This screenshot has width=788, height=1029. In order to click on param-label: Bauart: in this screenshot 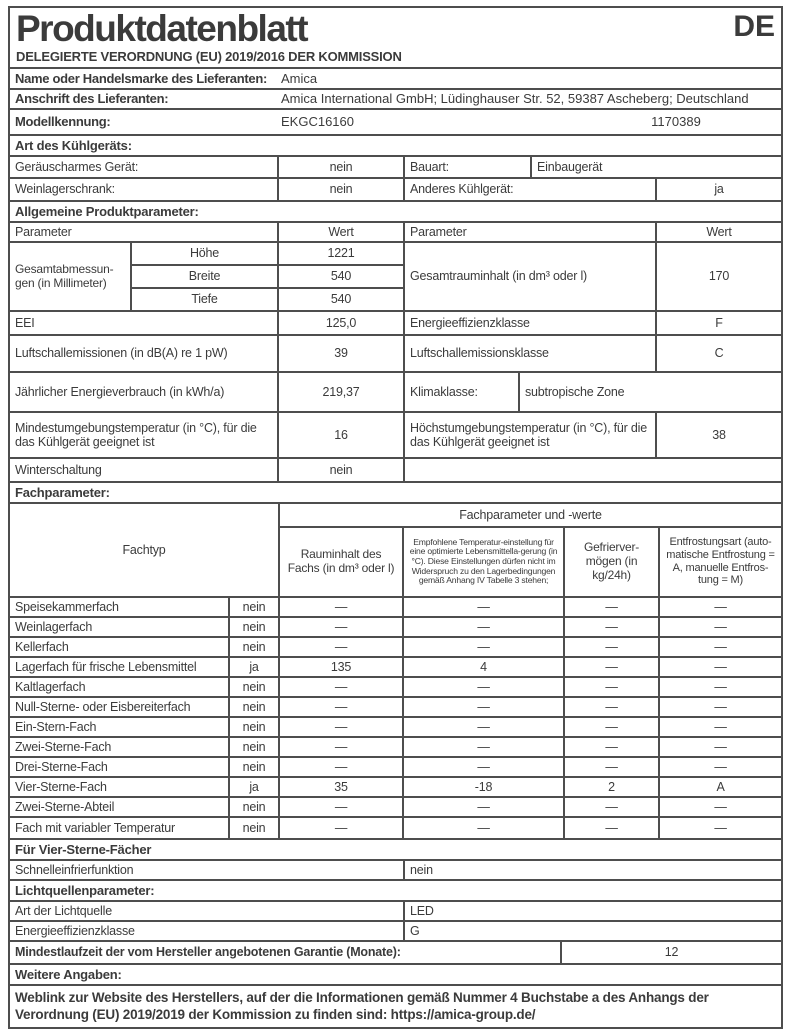, I will do `click(467, 166)`.